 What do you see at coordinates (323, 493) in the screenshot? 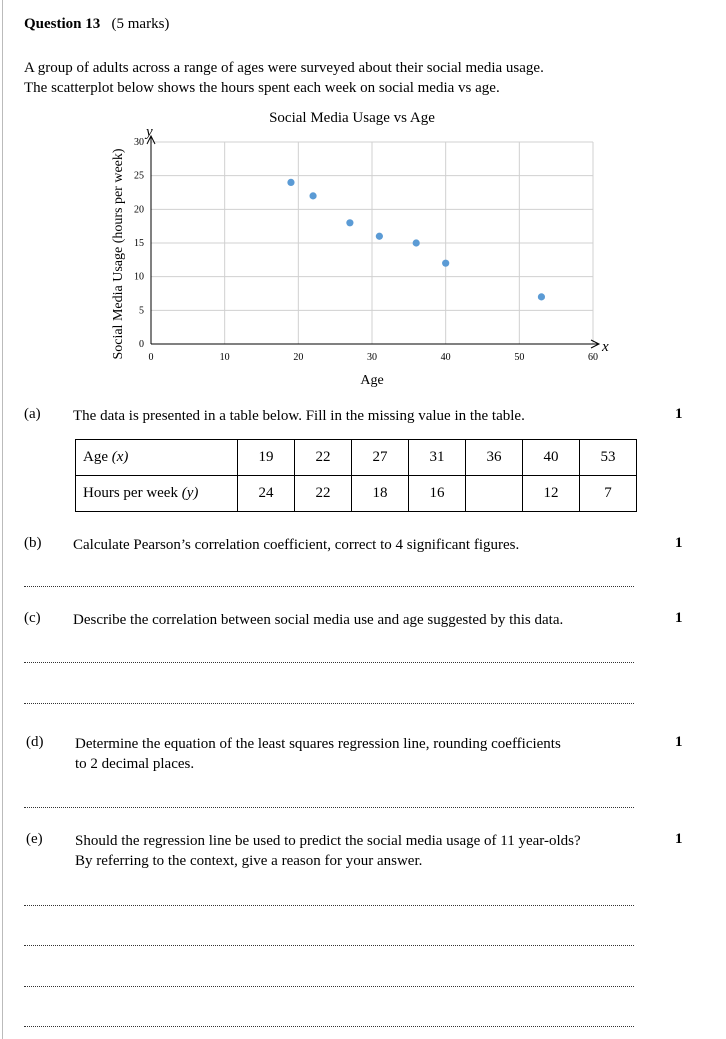
I see `hours-cell: 22` at bounding box center [323, 493].